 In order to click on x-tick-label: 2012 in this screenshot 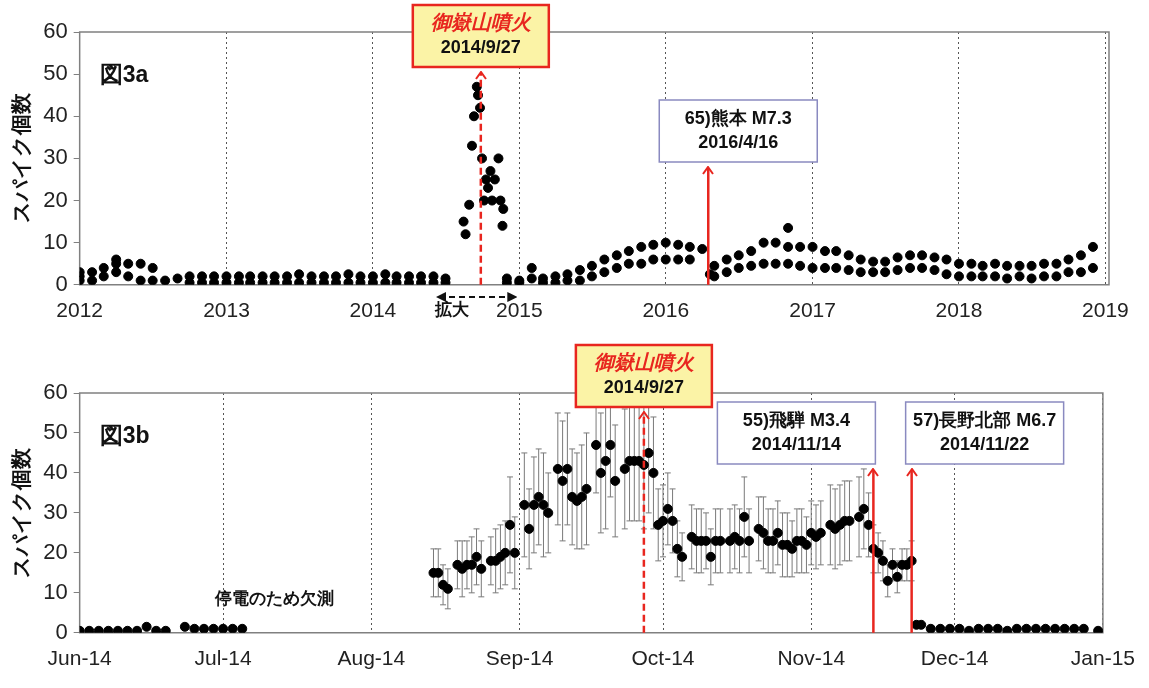, I will do `click(80, 310)`.